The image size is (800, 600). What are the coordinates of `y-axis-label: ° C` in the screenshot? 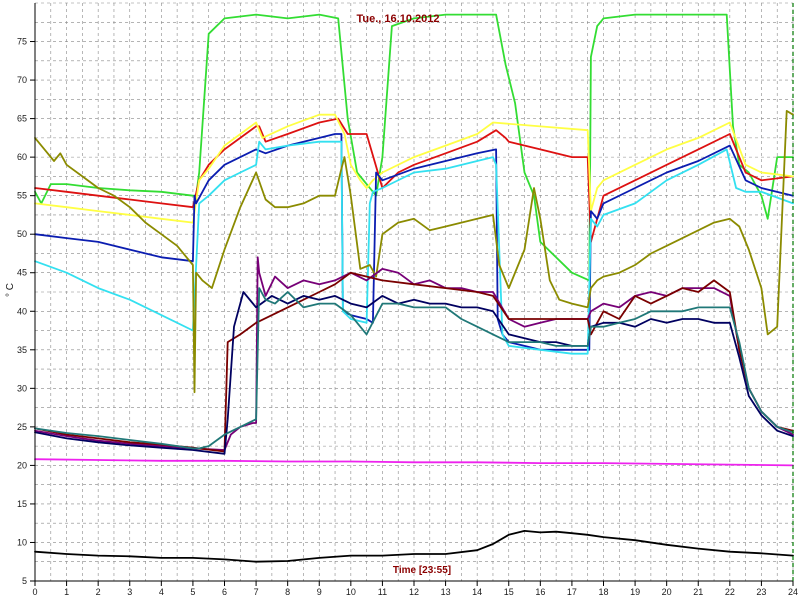 It's located at (10, 290).